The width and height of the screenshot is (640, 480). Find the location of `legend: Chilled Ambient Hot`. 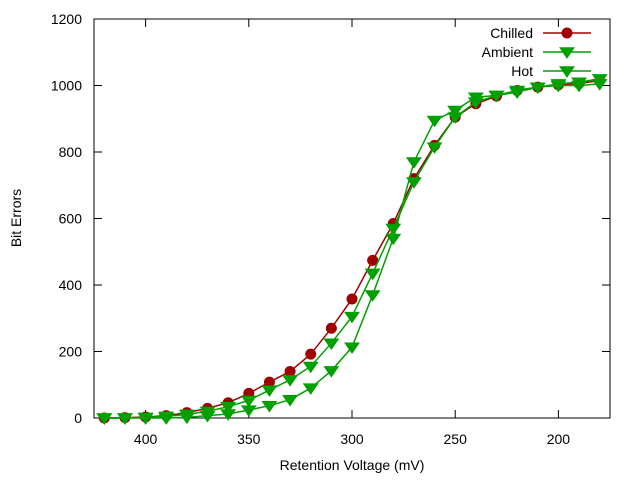

legend: Chilled Ambient Hot is located at coordinates (536, 52).